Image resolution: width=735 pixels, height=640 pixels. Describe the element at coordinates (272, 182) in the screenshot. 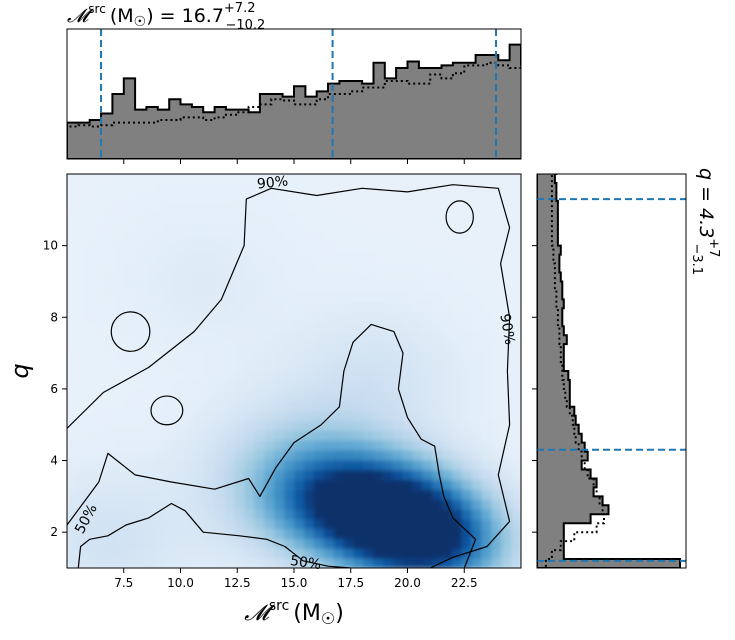

I see `contour-label-90-top: 90%` at that location.